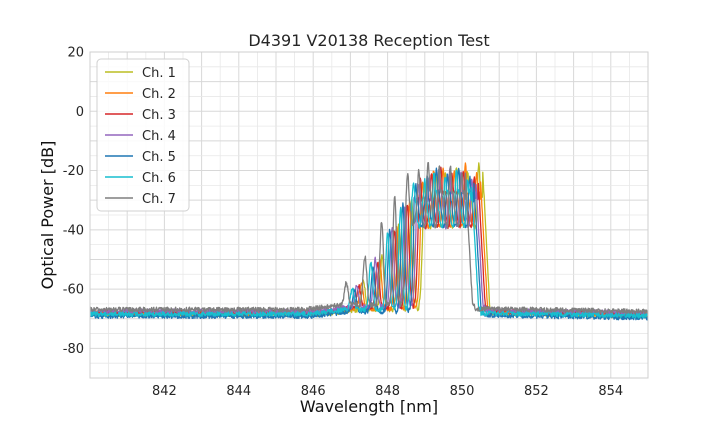 The image size is (720, 432). What do you see at coordinates (73, 230) in the screenshot?
I see `y-tick-label: -40` at bounding box center [73, 230].